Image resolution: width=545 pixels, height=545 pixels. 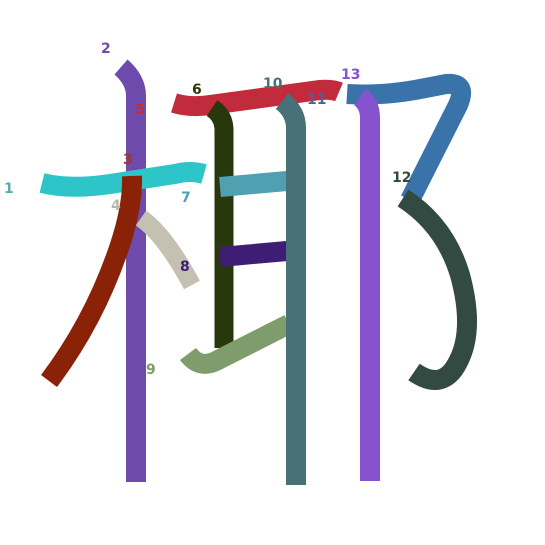 I want to click on stroke-number-9: 9, so click(x=151, y=370).